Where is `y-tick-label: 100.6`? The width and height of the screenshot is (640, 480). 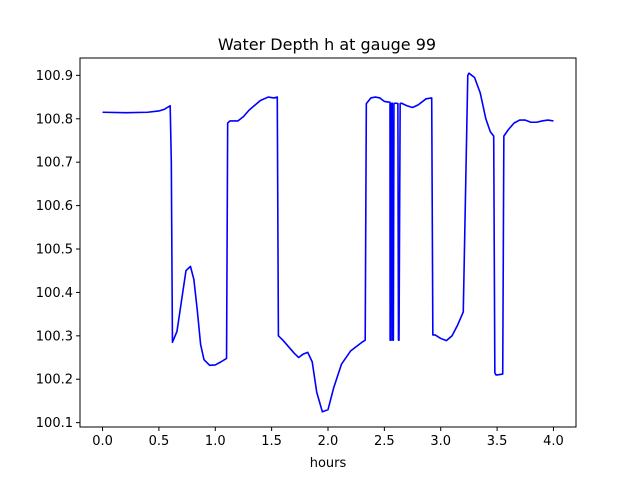
y-tick-label: 100.6 is located at coordinates (54, 206).